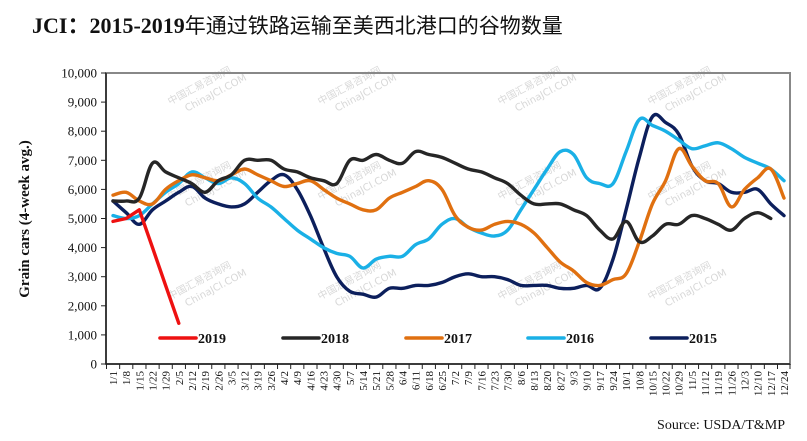 The image size is (807, 441). What do you see at coordinates (574, 378) in the screenshot?
I see `x-tick-label: 9/3` at bounding box center [574, 378].